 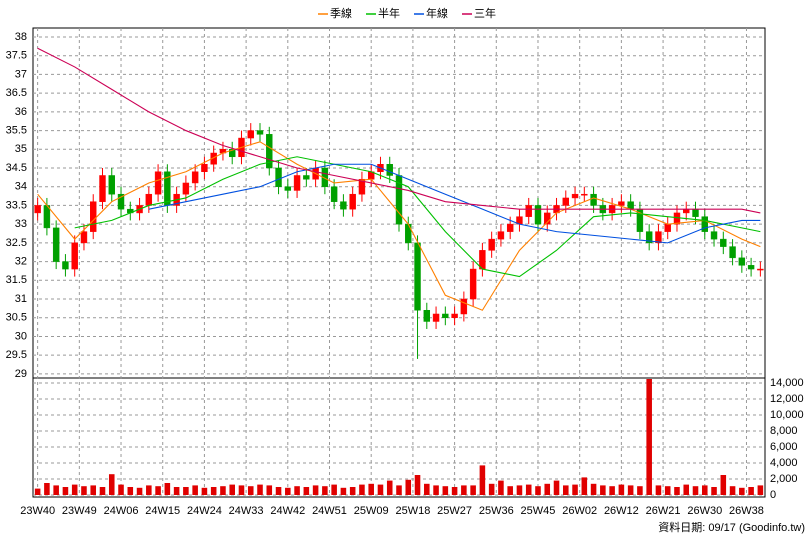 I want to click on x-tick-label: 24W24, so click(x=204, y=511).